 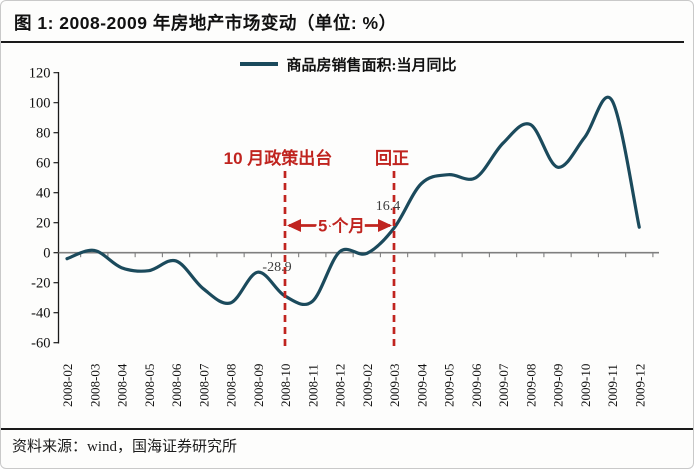 I want to click on x-axis-label: 2009-03, so click(x=394, y=385).